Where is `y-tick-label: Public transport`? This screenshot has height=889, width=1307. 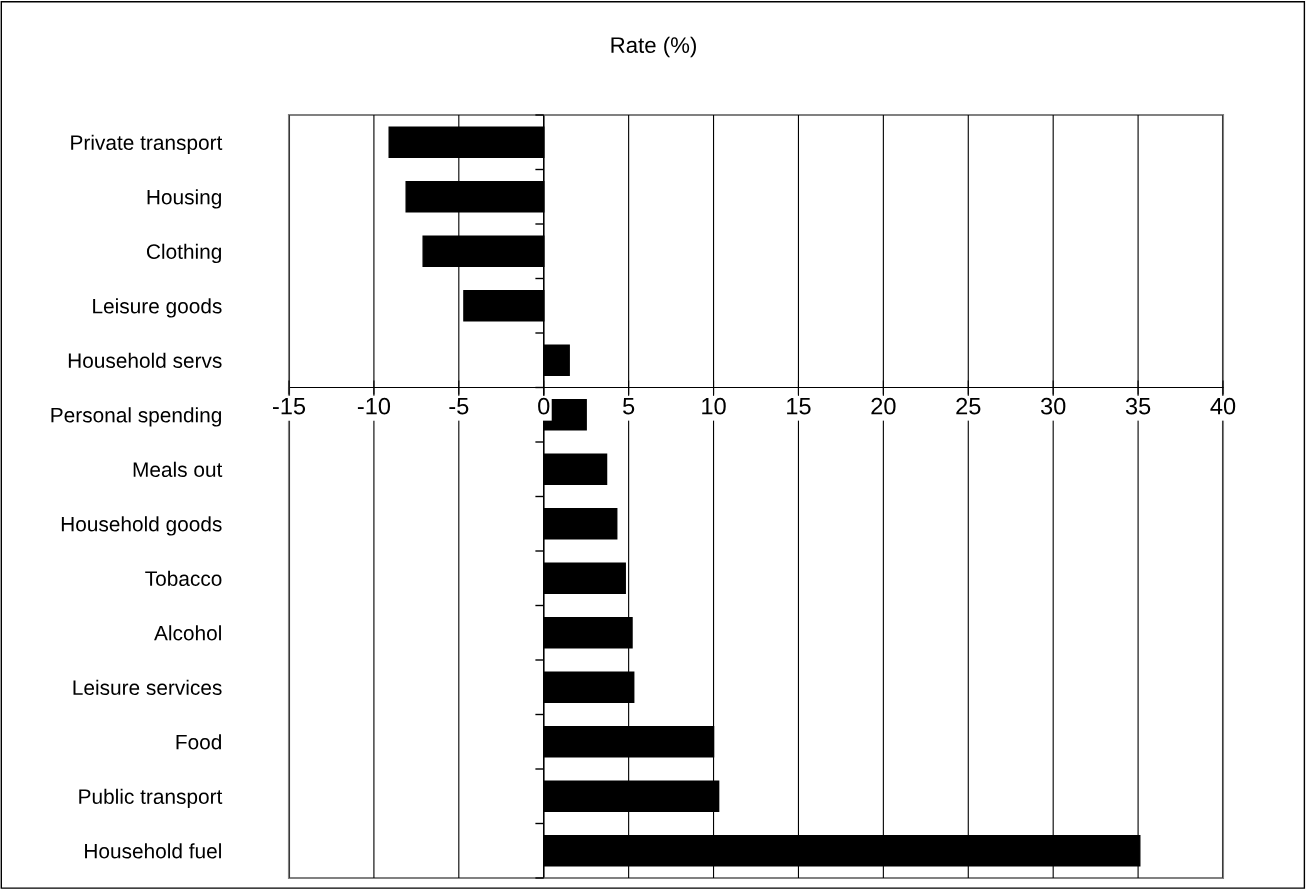 y-tick-label: Public transport is located at coordinates (151, 798).